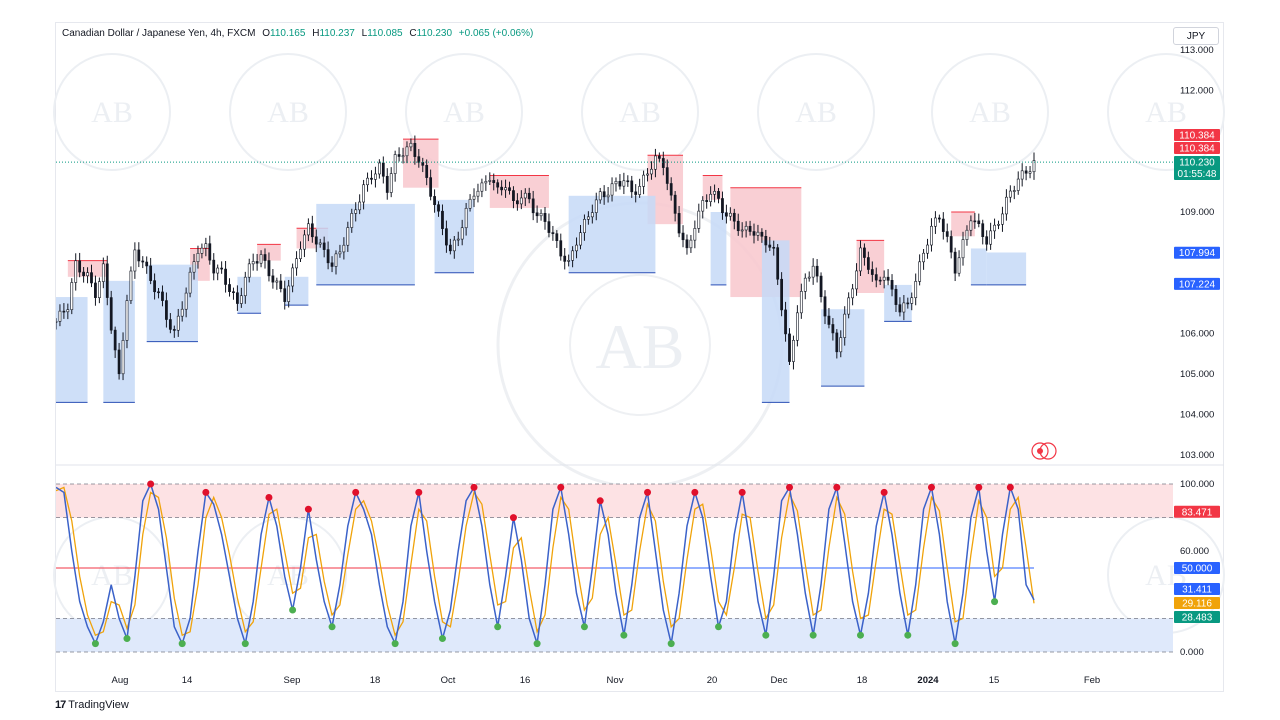 The image size is (1280, 720). What do you see at coordinates (519, 191) in the screenshot?
I see `supply-zone` at bounding box center [519, 191].